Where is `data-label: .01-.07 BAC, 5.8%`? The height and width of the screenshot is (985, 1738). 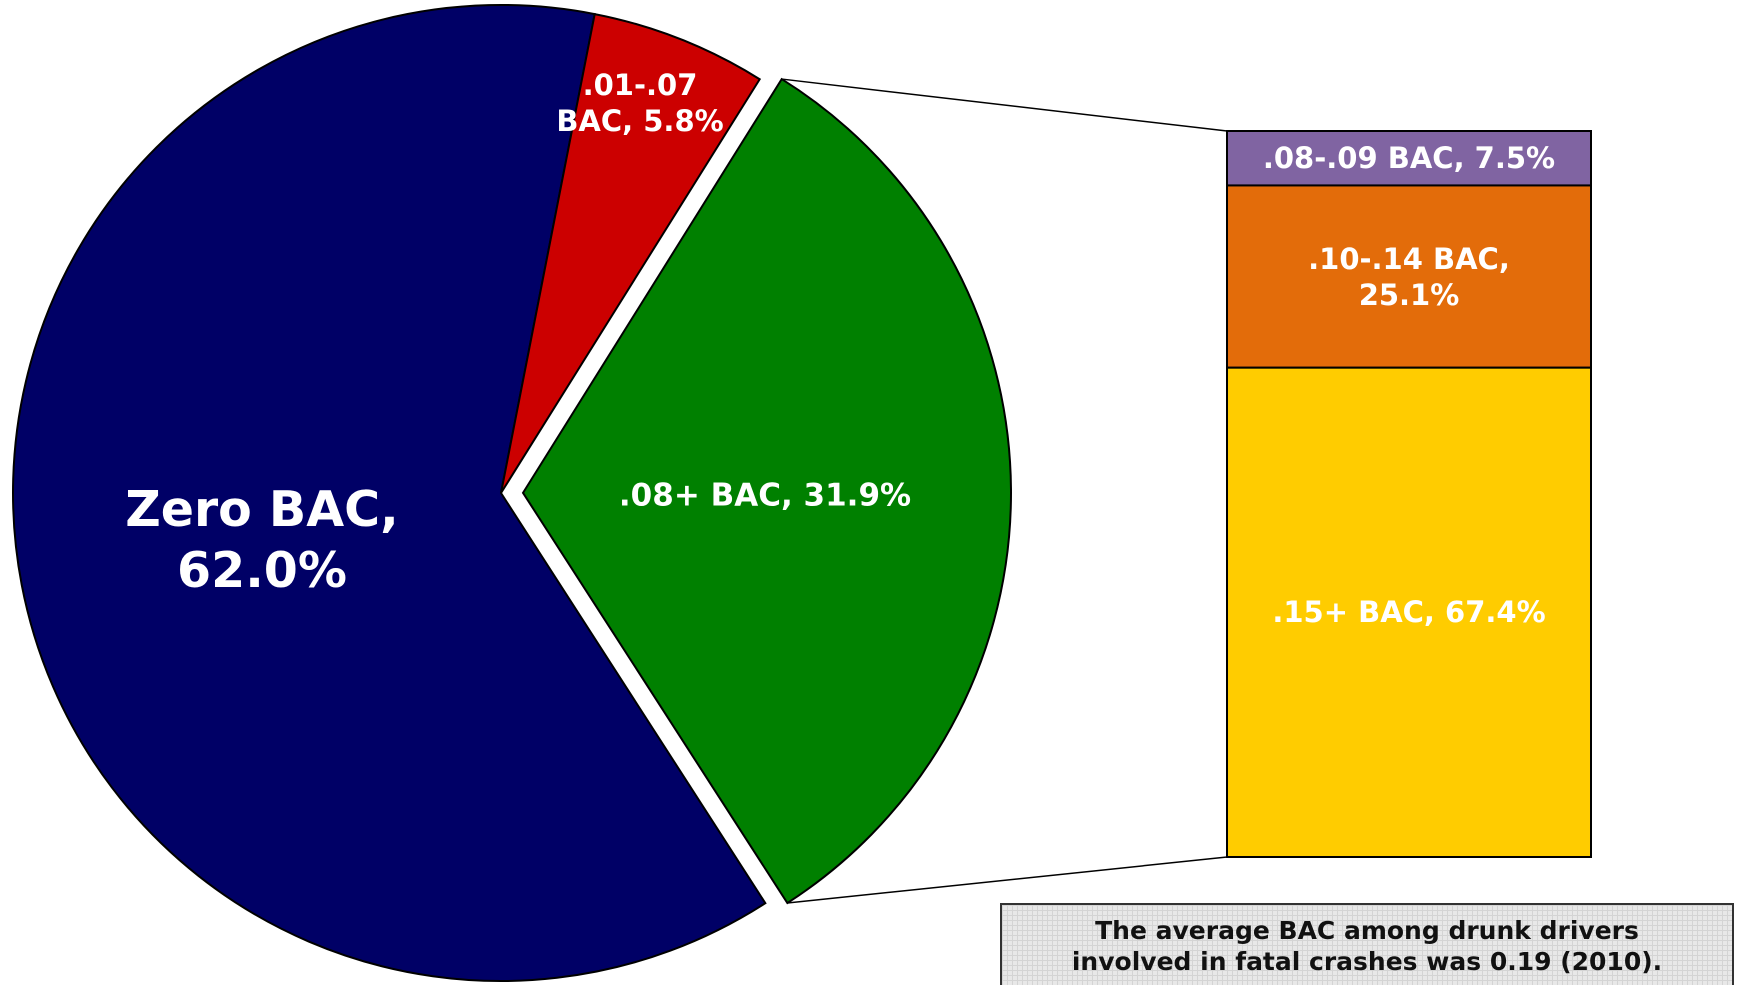
data-label: .01-.07 BAC, 5.8% is located at coordinates (640, 102).